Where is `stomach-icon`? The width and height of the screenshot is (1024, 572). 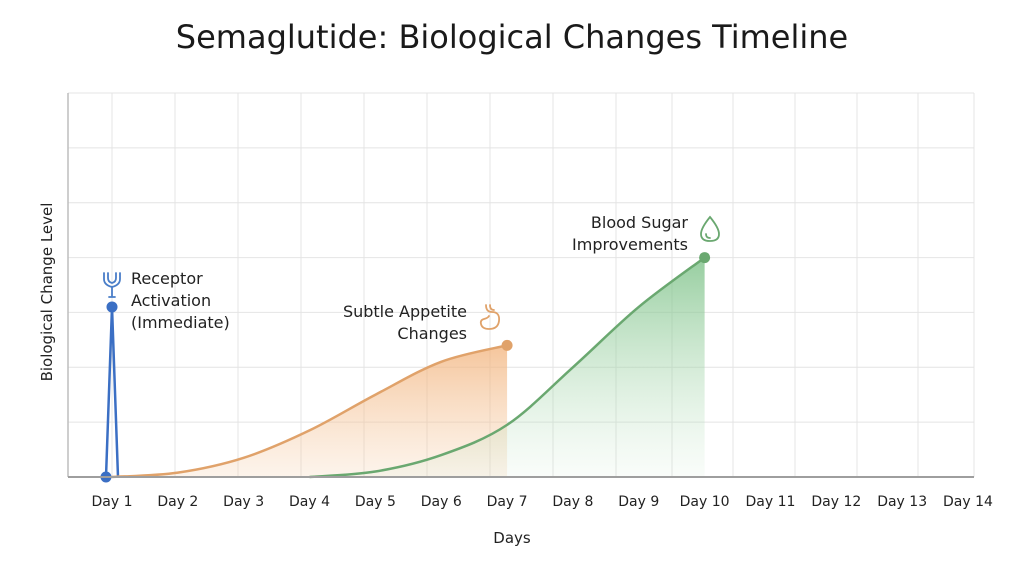 stomach-icon is located at coordinates (490, 317).